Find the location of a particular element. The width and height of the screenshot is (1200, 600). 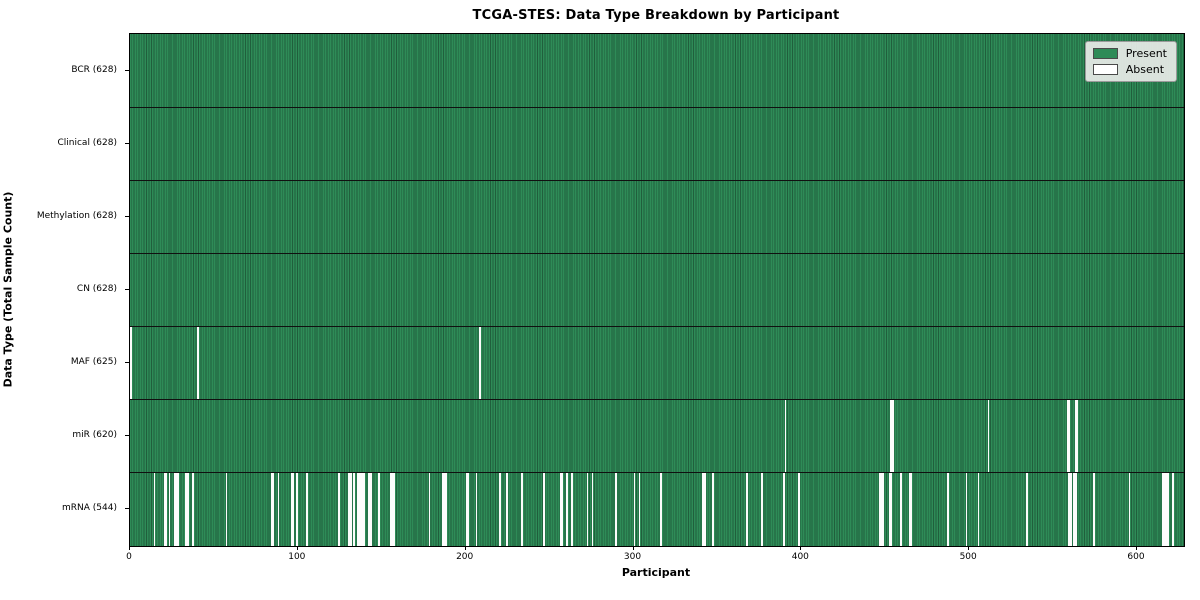

y-tick-label: CN (628) is located at coordinates (96, 289).